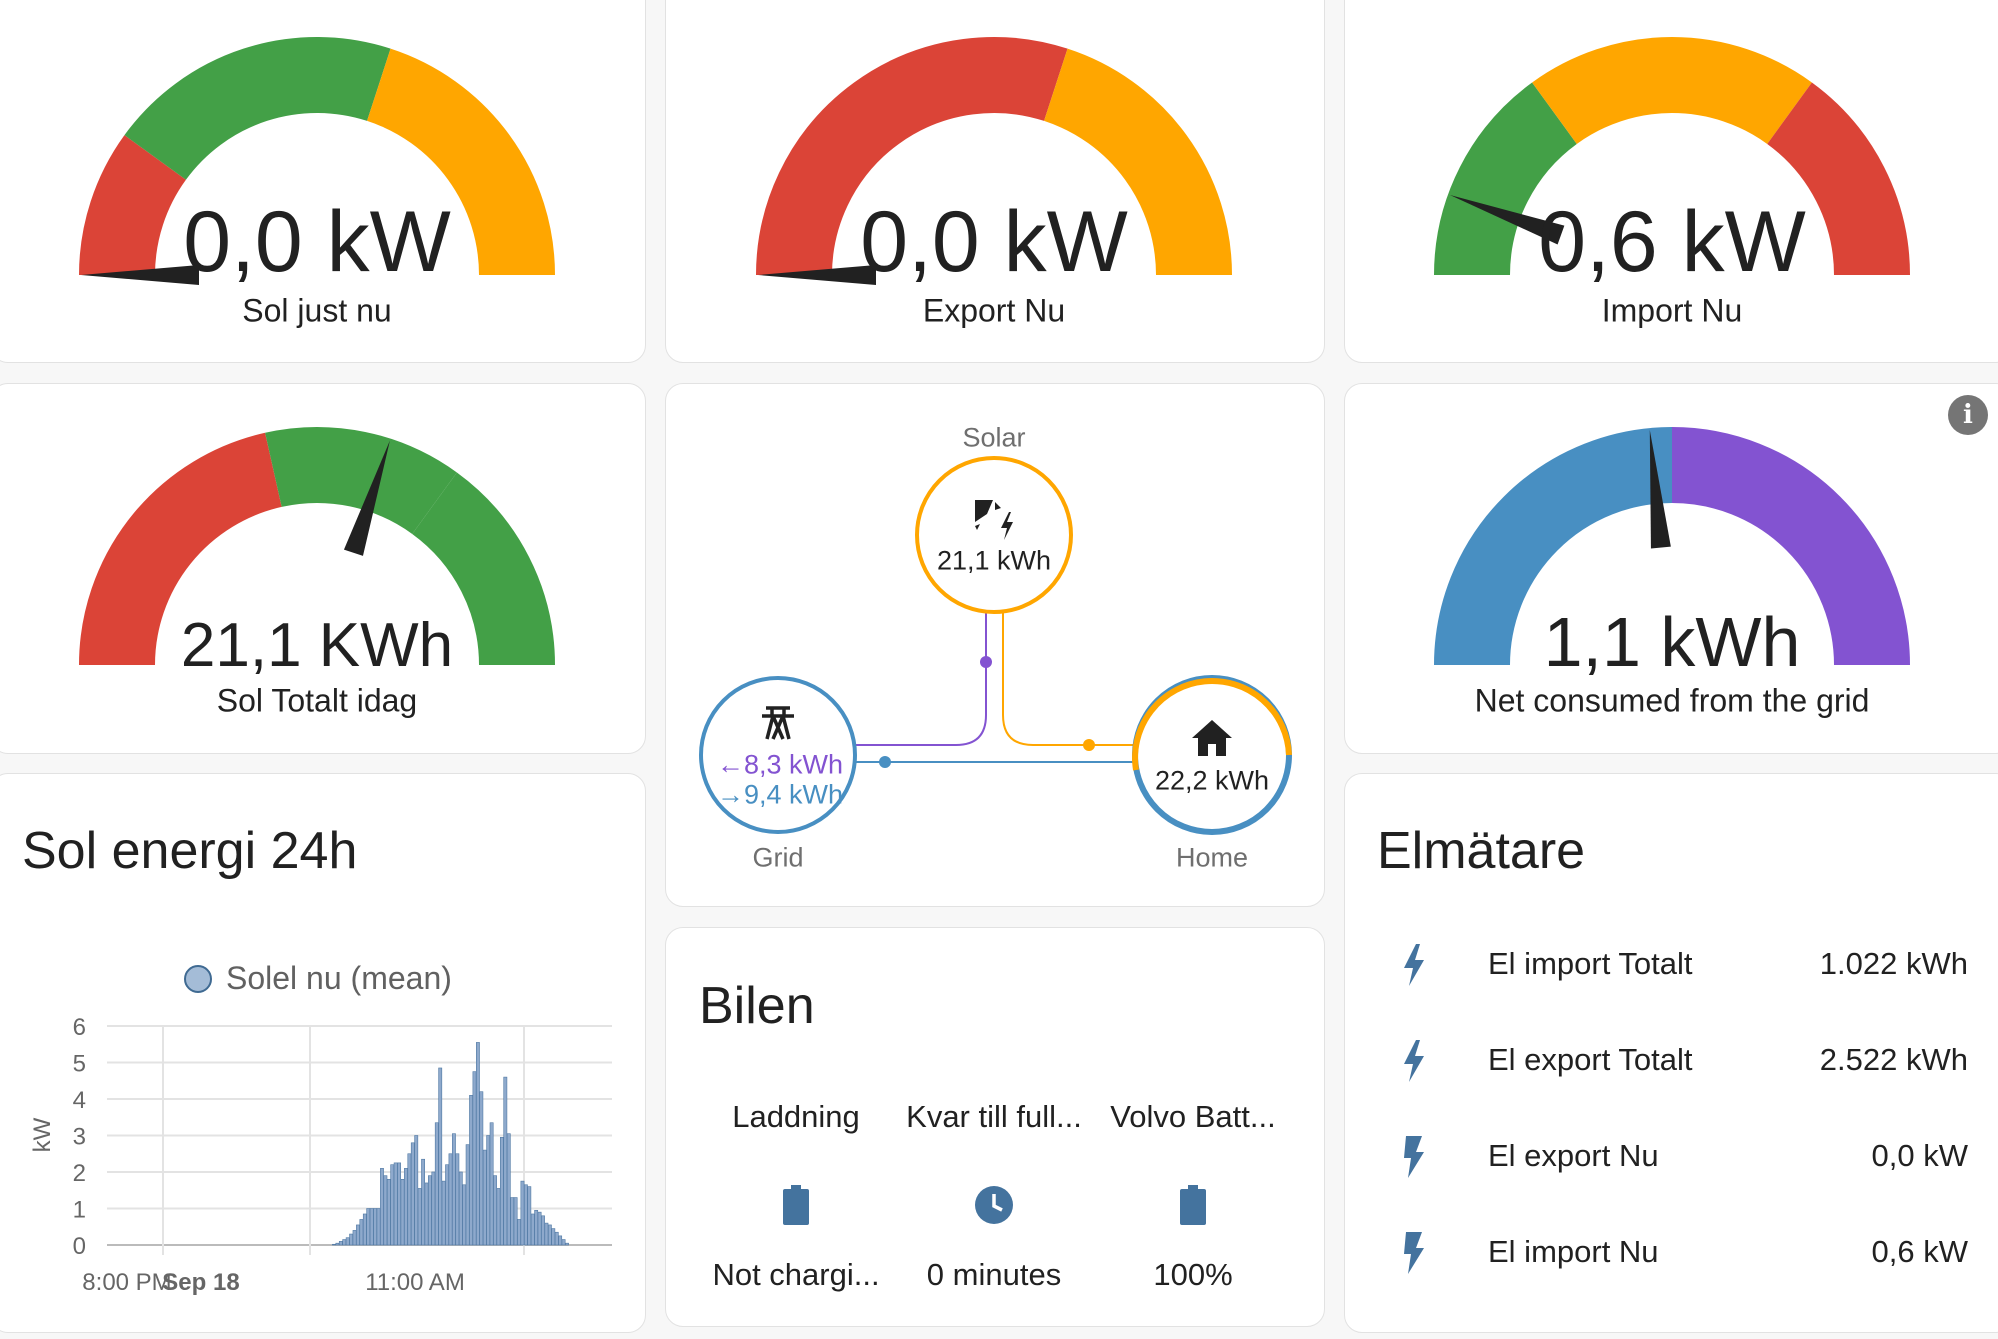 This screenshot has height=1339, width=1998. I want to click on elmatare-row-value: 2.522 kWh, so click(1893, 1059).